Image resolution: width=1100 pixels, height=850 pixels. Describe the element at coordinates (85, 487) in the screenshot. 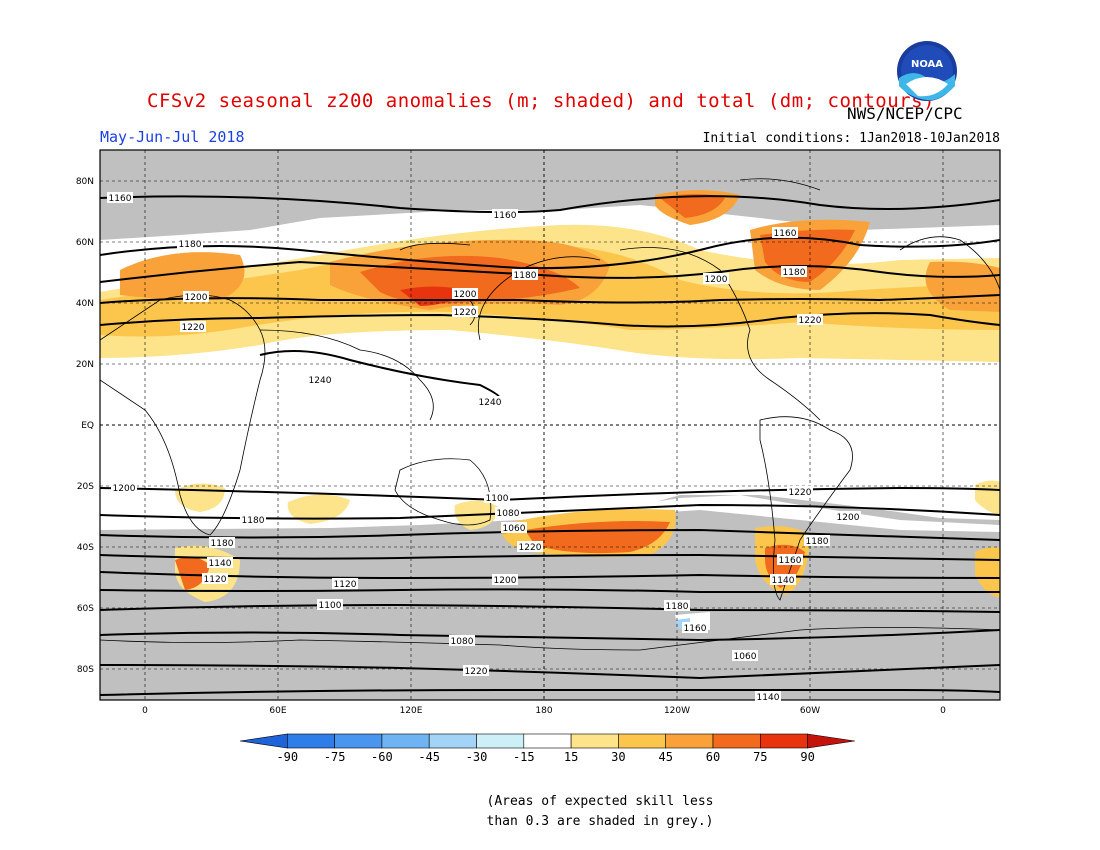

I see `lat-label: 20S` at that location.